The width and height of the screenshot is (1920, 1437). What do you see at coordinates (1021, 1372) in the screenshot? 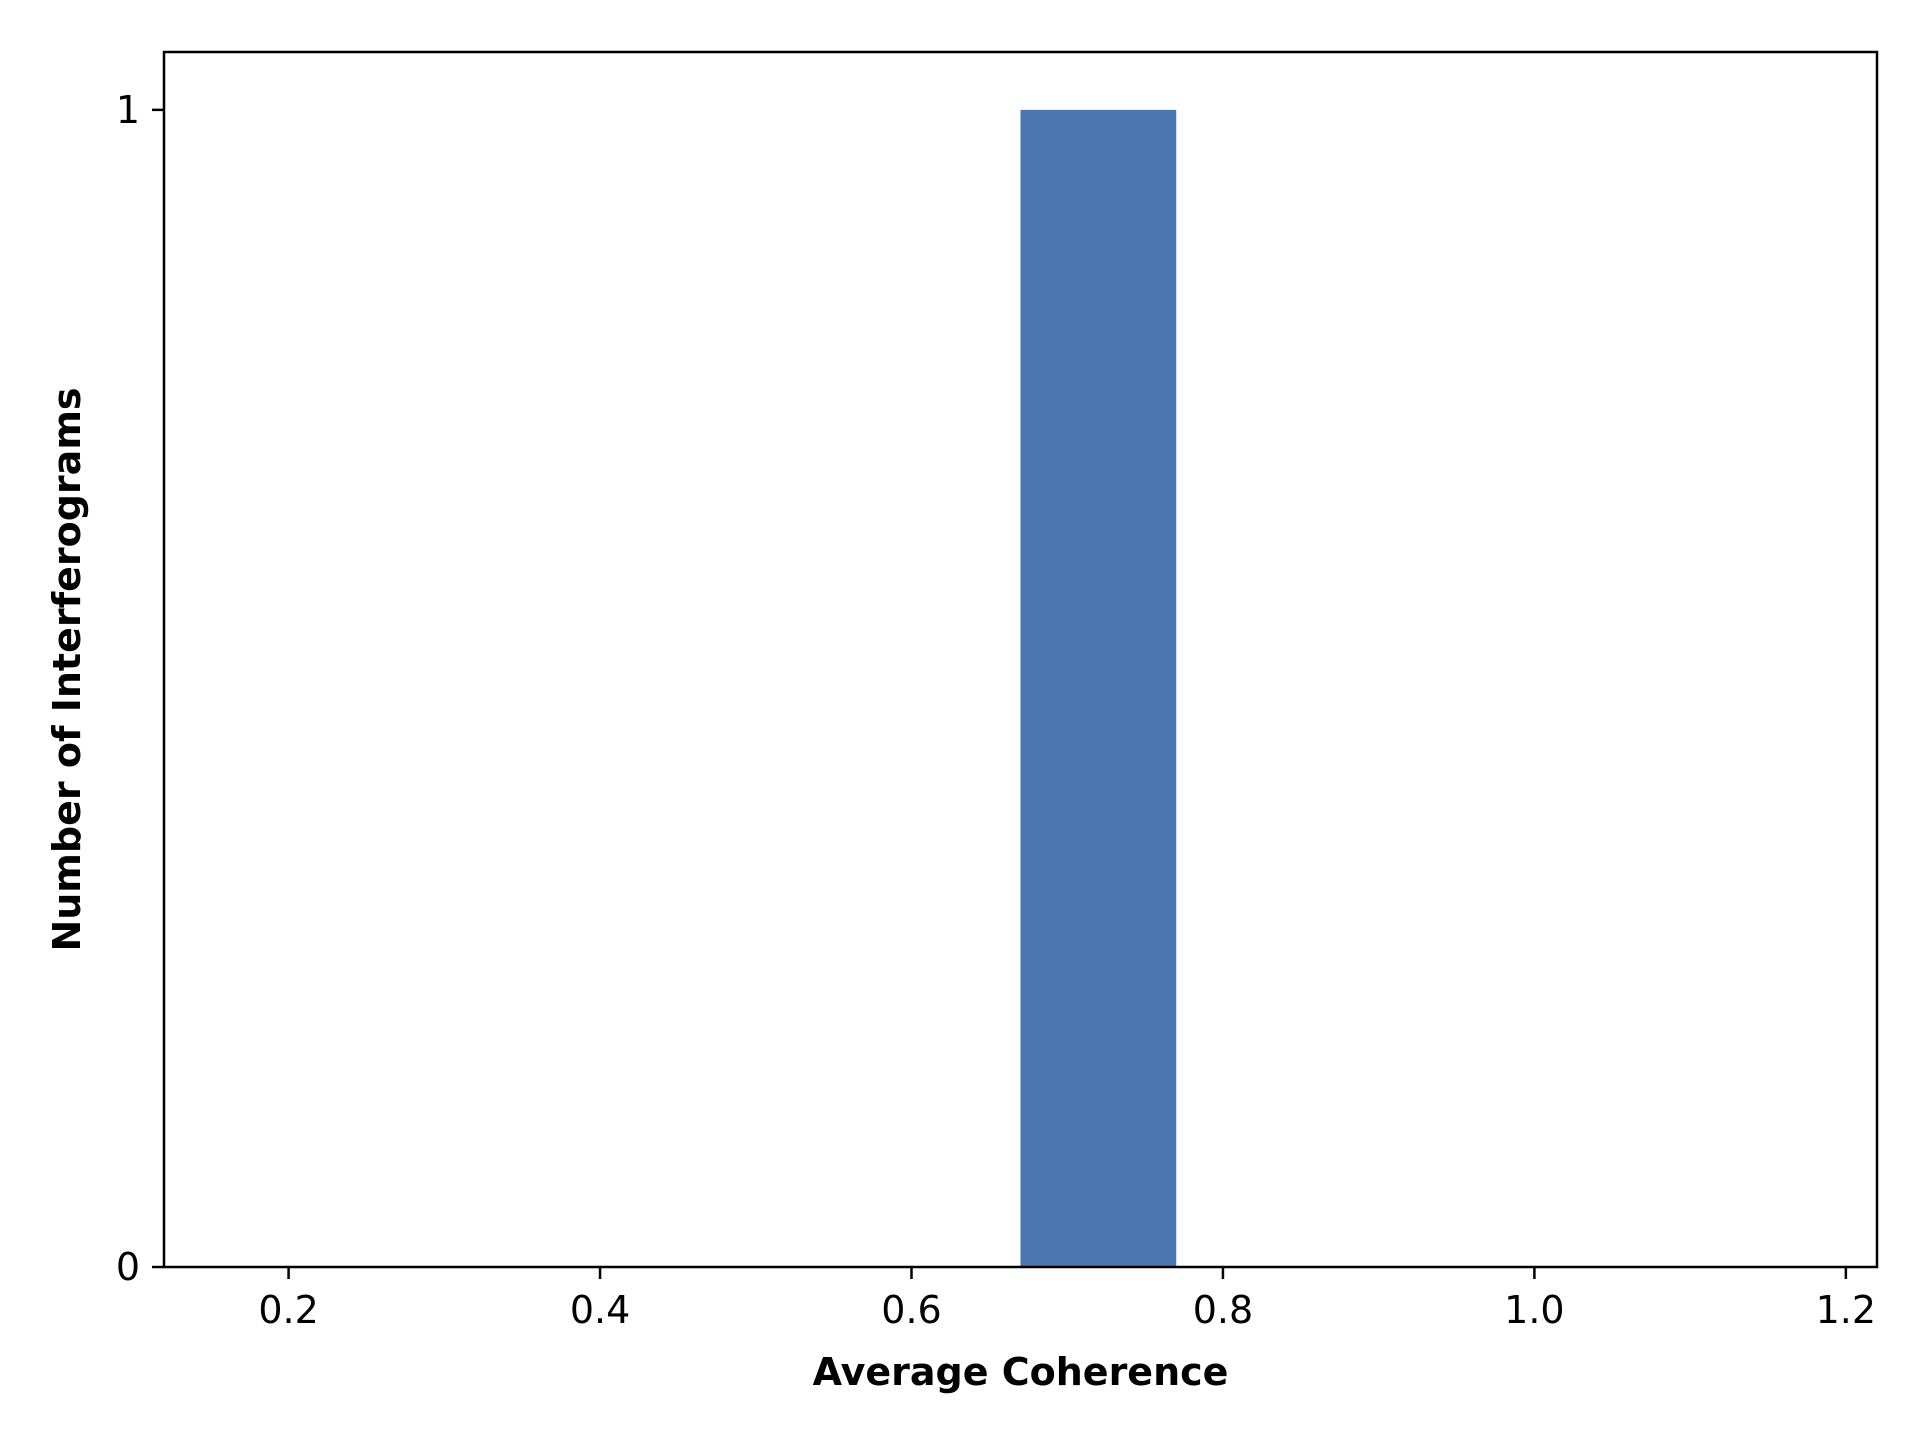
I see `x-axis-title: Average Coherence` at bounding box center [1021, 1372].